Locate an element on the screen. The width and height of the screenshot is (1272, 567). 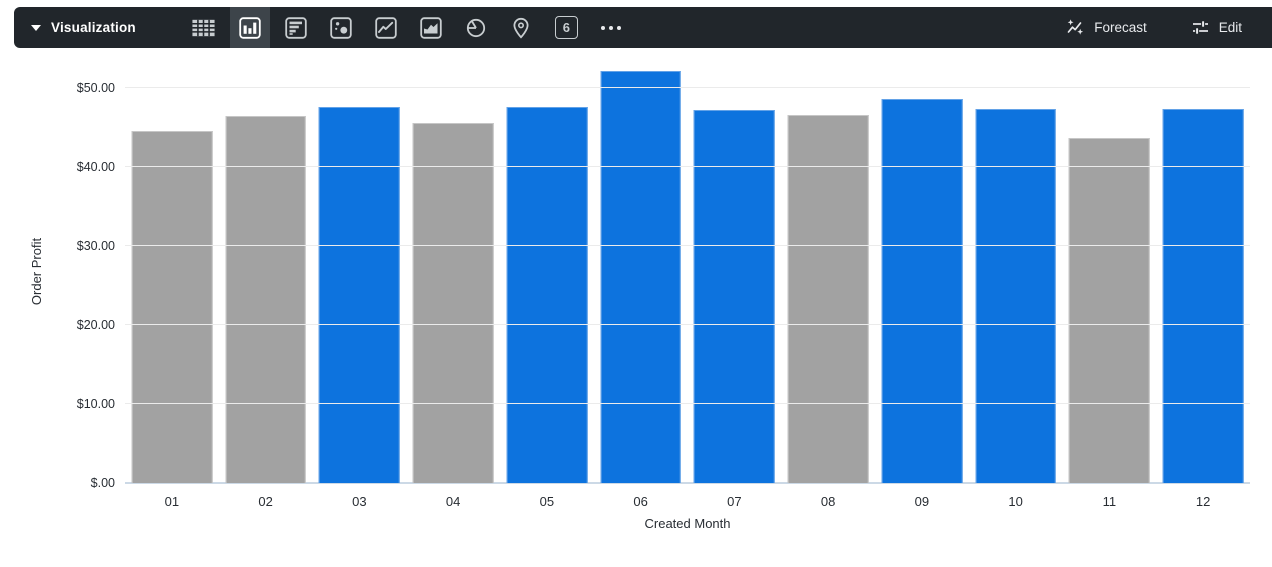
x-tick-label: 01 is located at coordinates (172, 501).